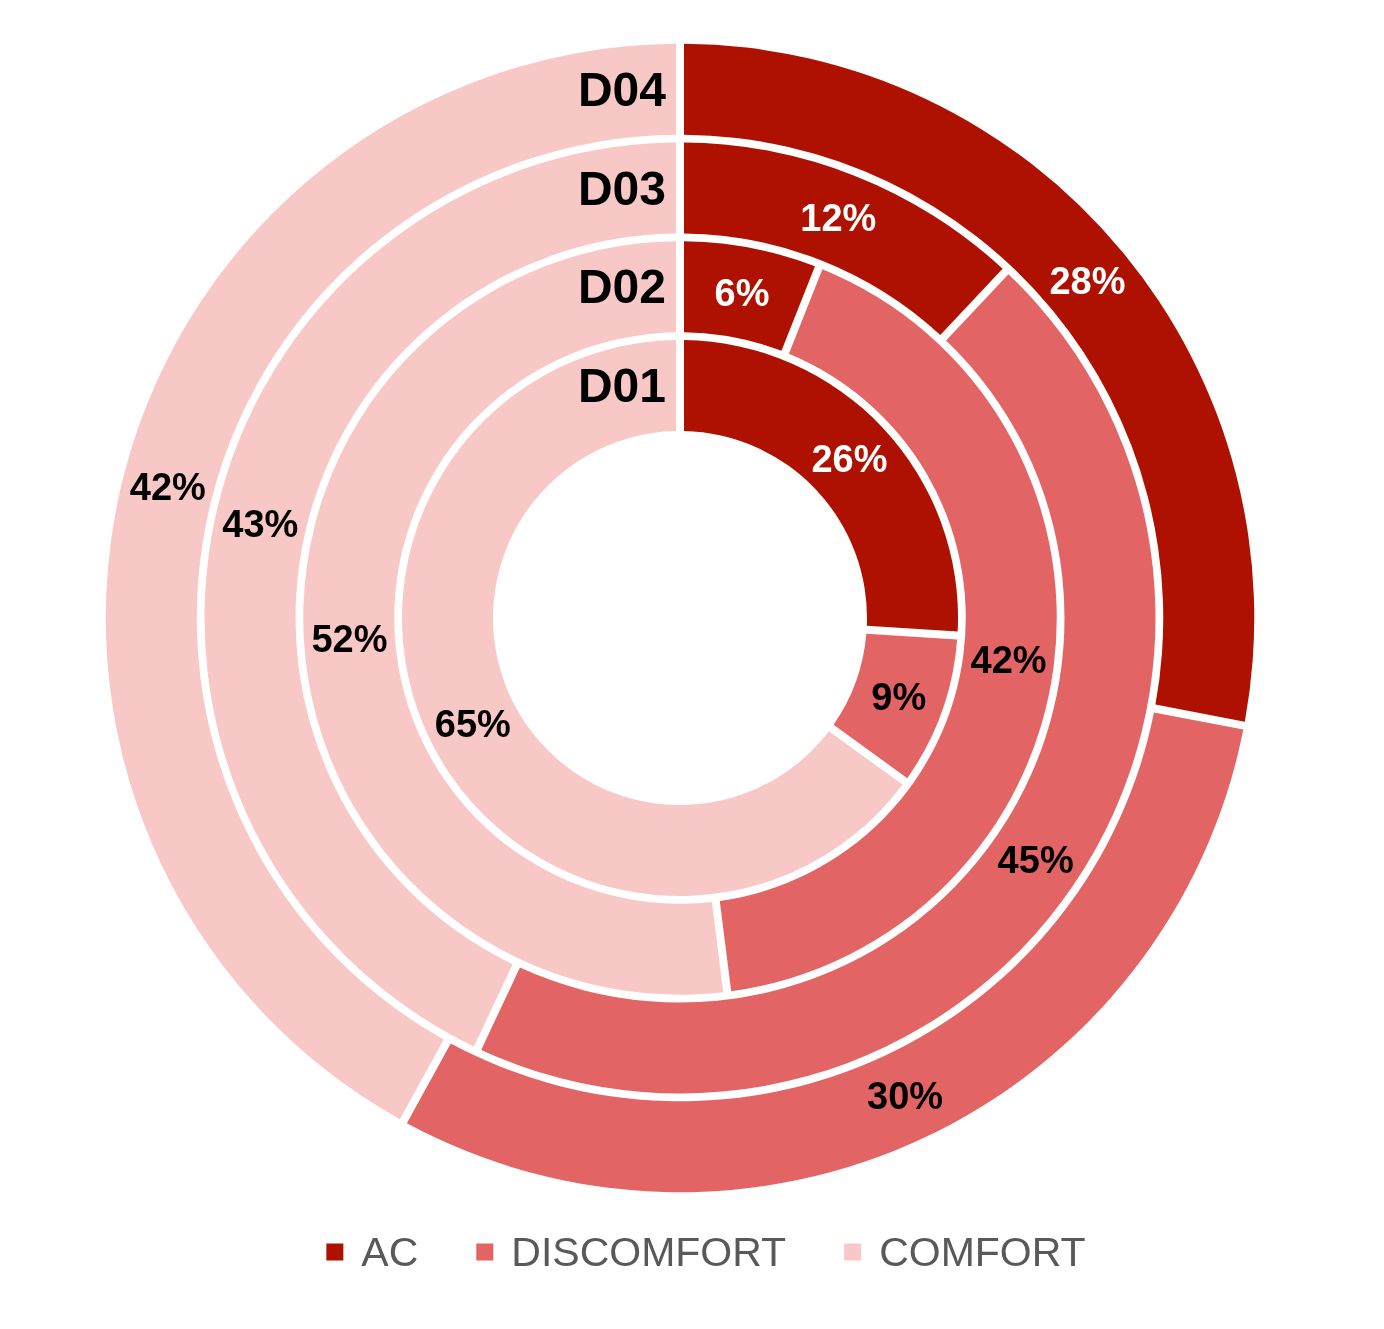 The width and height of the screenshot is (1384, 1329). Describe the element at coordinates (472, 723) in the screenshot. I see `data-label: 65%` at that location.